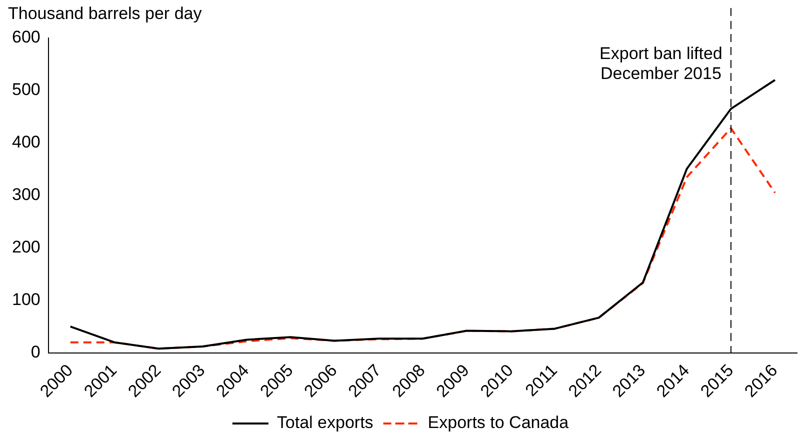 Image resolution: width=807 pixels, height=442 pixels. Describe the element at coordinates (661, 64) in the screenshot. I see `ref-line-label: Export ban lifted December 2015` at that location.